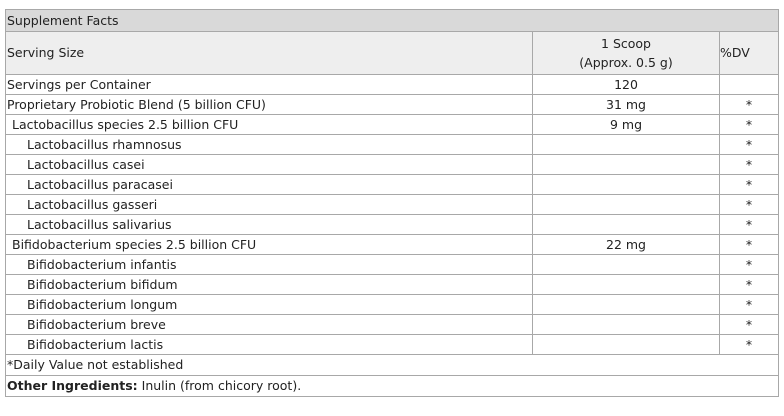 Image resolution: width=784 pixels, height=416 pixels. I want to click on serving-size-value: 1 Scoop (Approx. 0.5 g), so click(626, 53).